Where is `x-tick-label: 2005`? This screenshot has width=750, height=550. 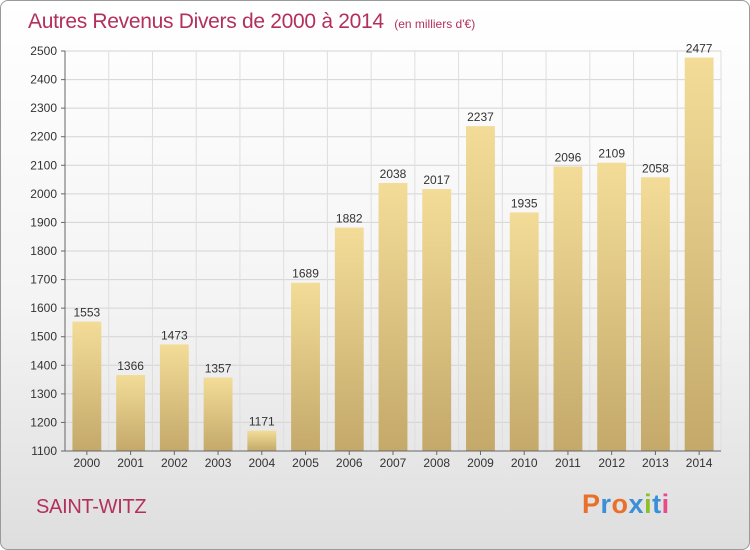 x-tick-label: 2005 is located at coordinates (305, 463).